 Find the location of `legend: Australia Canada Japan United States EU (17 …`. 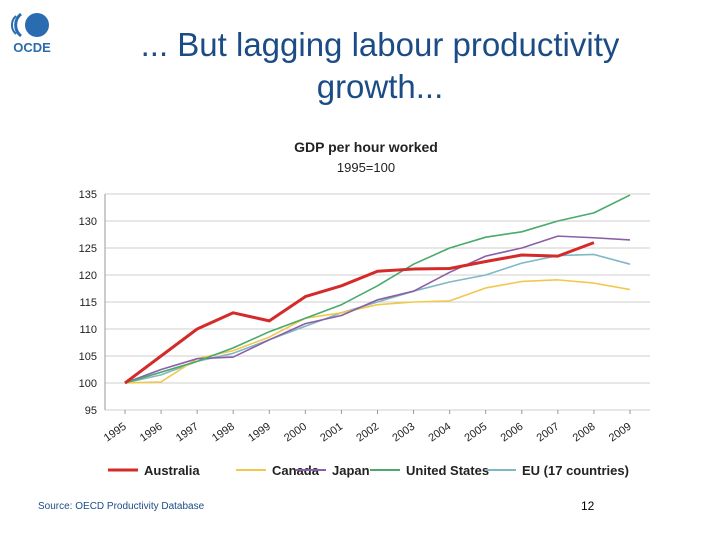

legend: Australia Canada Japan United States EU (17 … is located at coordinates (368, 470).